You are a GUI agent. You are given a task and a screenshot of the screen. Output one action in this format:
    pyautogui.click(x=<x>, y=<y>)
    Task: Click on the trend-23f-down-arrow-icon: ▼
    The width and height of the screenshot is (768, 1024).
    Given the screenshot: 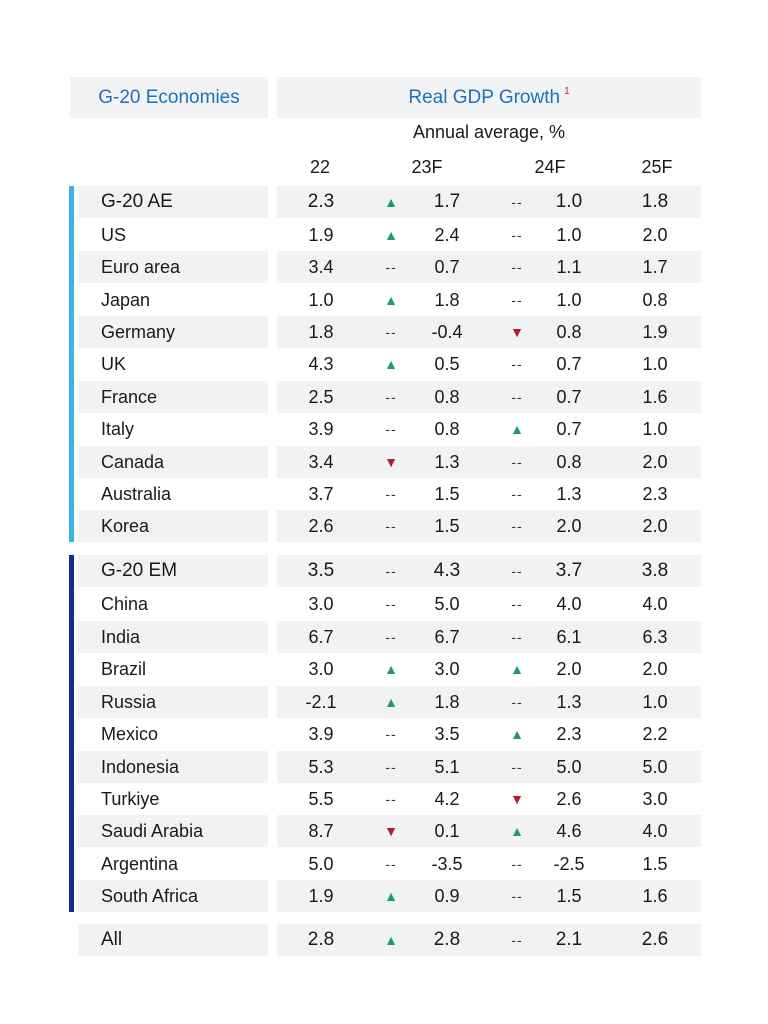 What is the action you would take?
    pyautogui.click(x=391, y=462)
    